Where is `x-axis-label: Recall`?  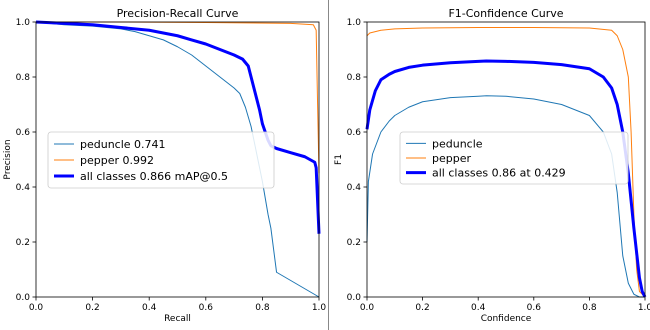 x-axis-label: Recall is located at coordinates (177, 319).